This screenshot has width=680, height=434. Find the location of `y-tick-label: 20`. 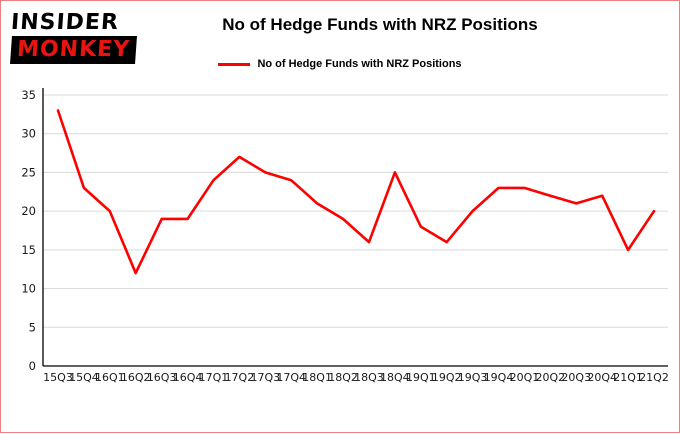

y-tick-label: 20 is located at coordinates (28, 211).